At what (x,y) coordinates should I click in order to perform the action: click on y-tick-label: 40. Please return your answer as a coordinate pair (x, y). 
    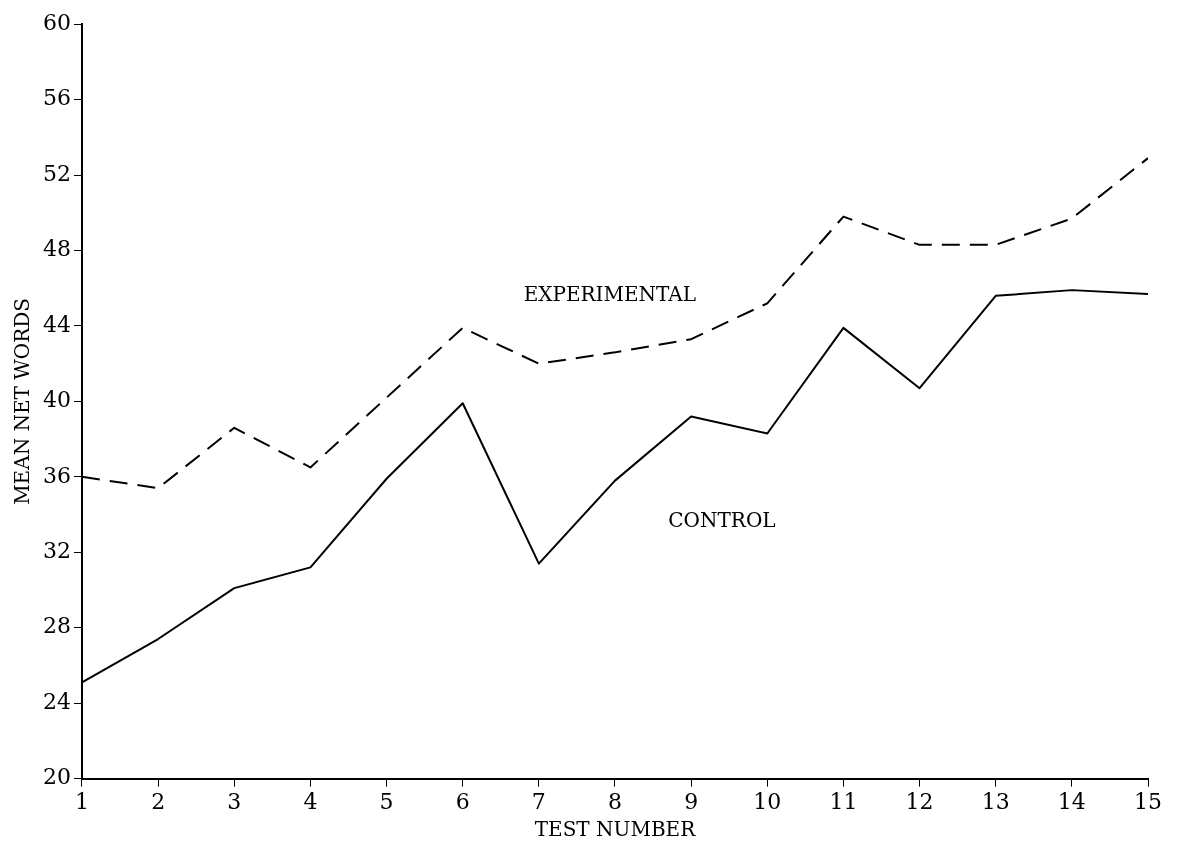
    Looking at the image, I should click on (56, 400).